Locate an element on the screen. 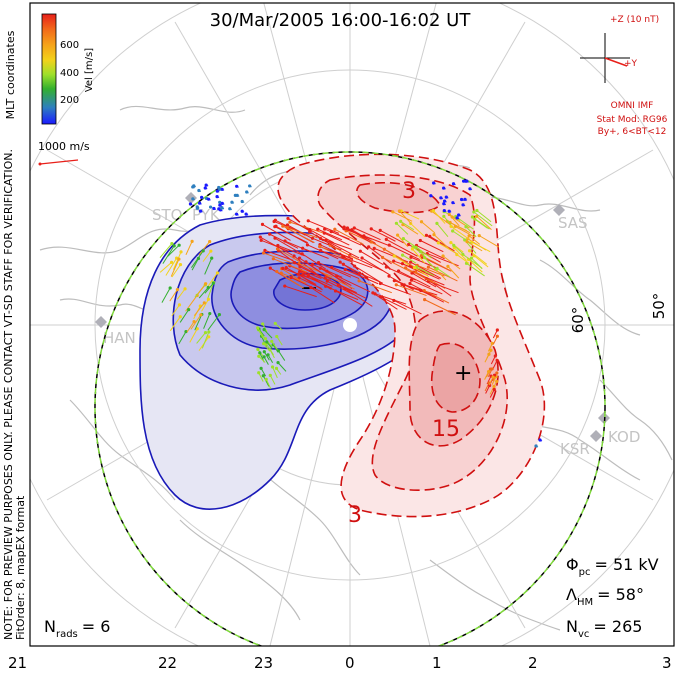 The image size is (680, 674). mlt-label-1: 1 is located at coordinates (437, 663).